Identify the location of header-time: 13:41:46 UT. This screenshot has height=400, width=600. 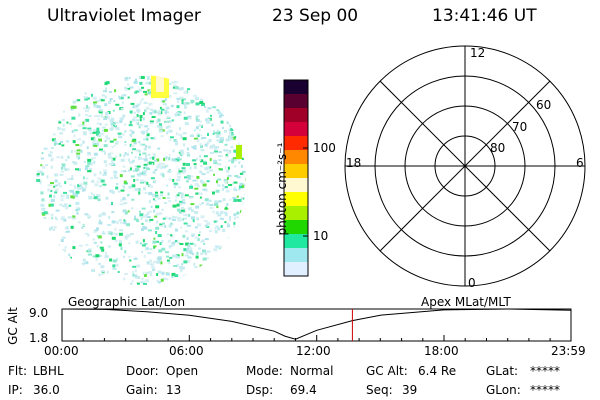
(484, 16).